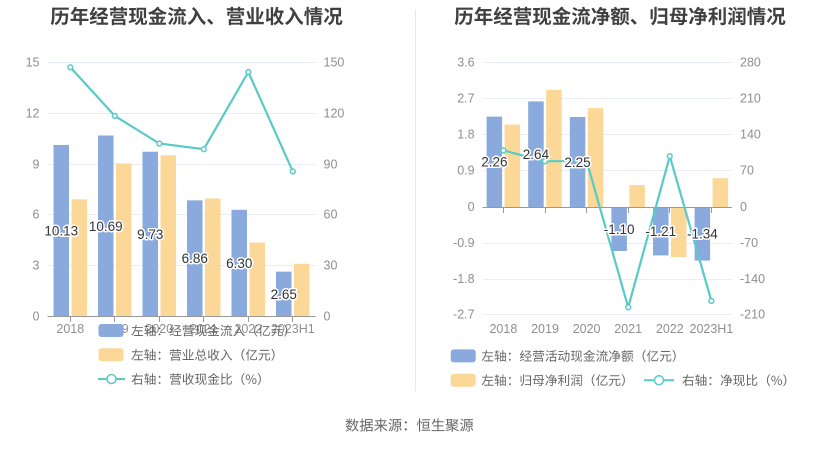 The width and height of the screenshot is (823, 454). Describe the element at coordinates (106, 226) in the screenshot. I see `svg-text: 10.69` at that location.